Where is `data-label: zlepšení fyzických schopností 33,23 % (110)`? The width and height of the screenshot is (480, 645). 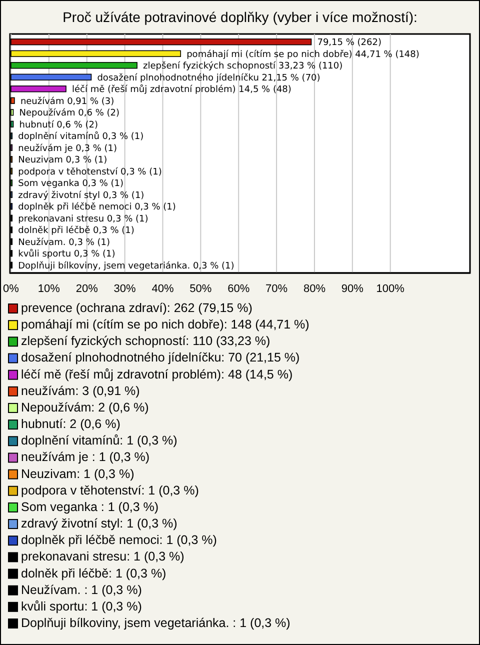 data-label: zlepšení fyzických schopností 33,23 % (110) is located at coordinates (243, 66).